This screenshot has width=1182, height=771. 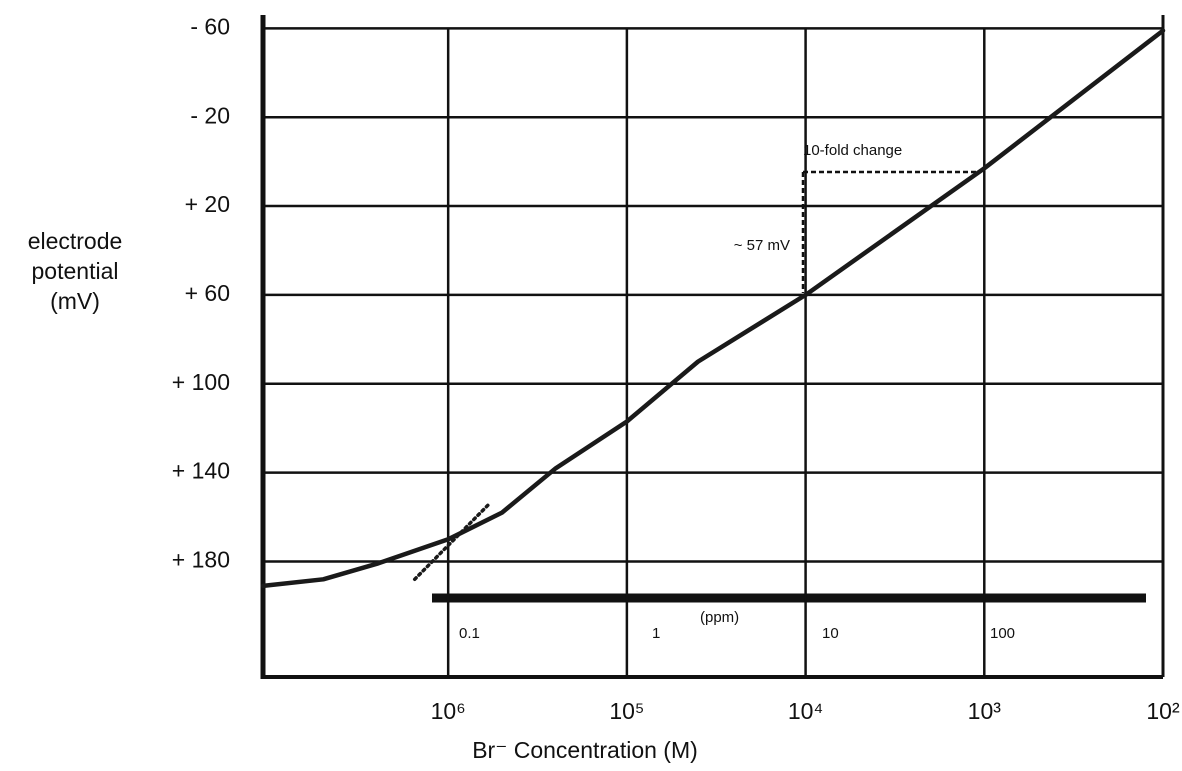 I want to click on y-axis-title: potential, so click(x=75, y=271).